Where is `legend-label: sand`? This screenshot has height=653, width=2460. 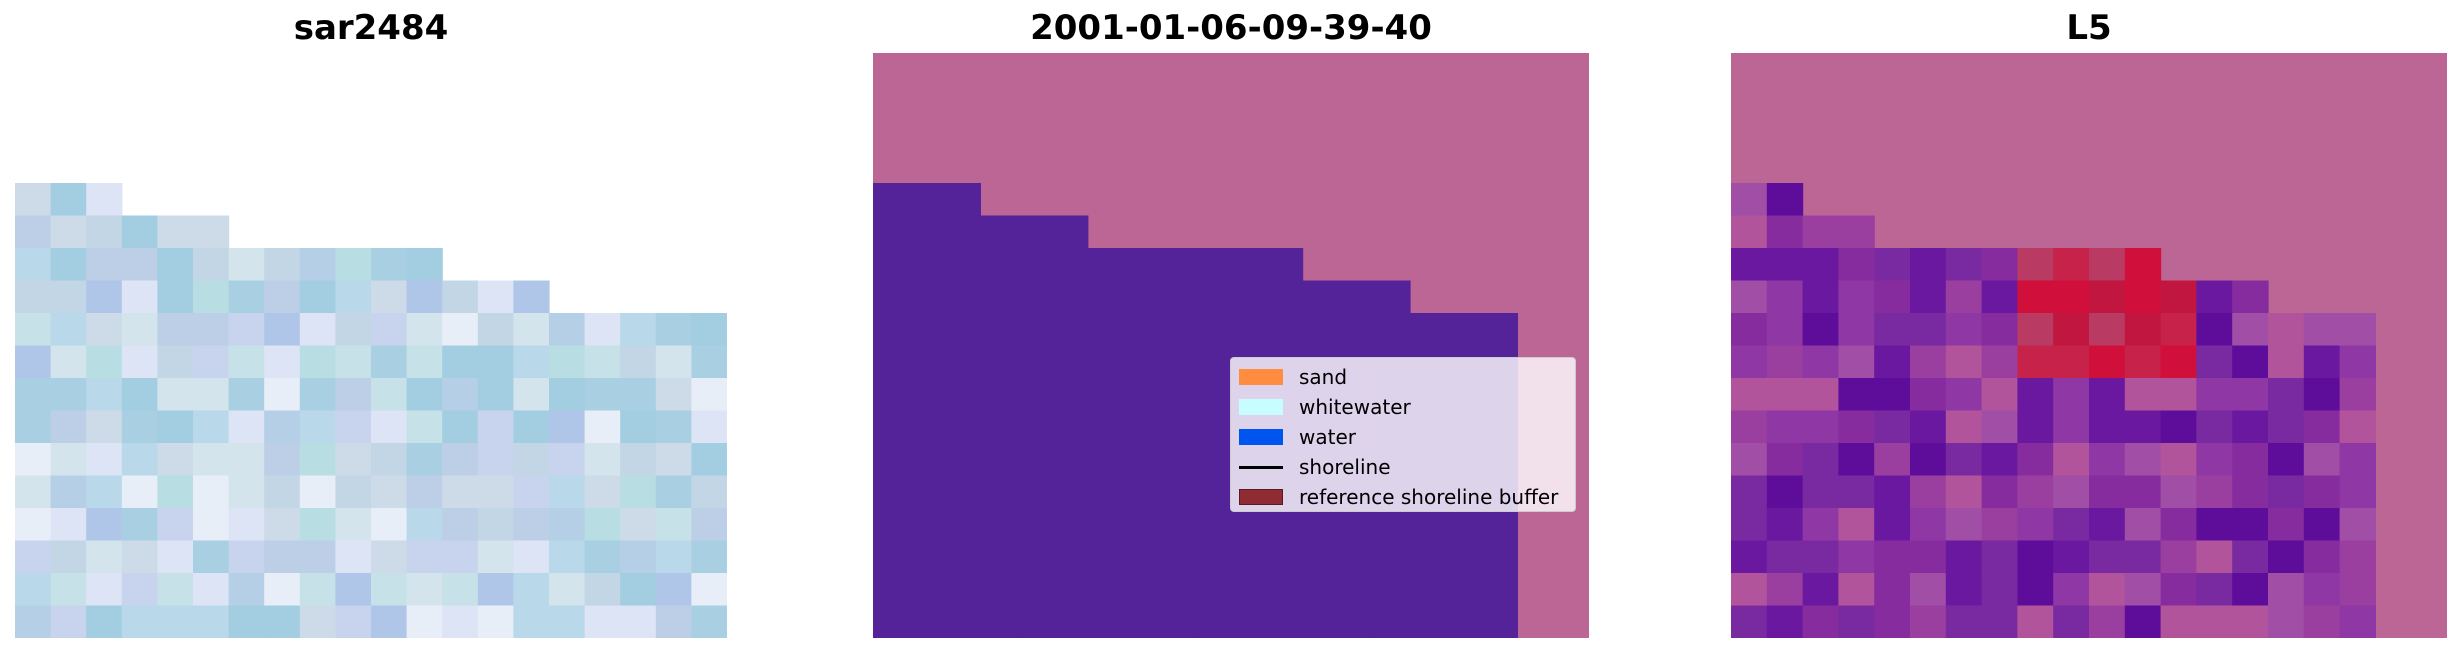
legend-label: sand is located at coordinates (1323, 377).